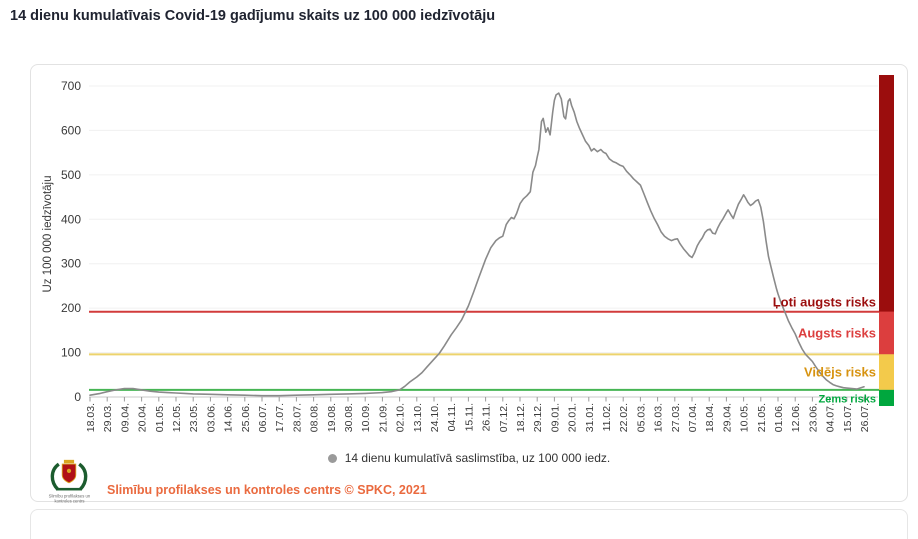 The width and height of the screenshot is (918, 539). Describe the element at coordinates (71, 219) in the screenshot. I see `y-tick-label: 400` at that location.